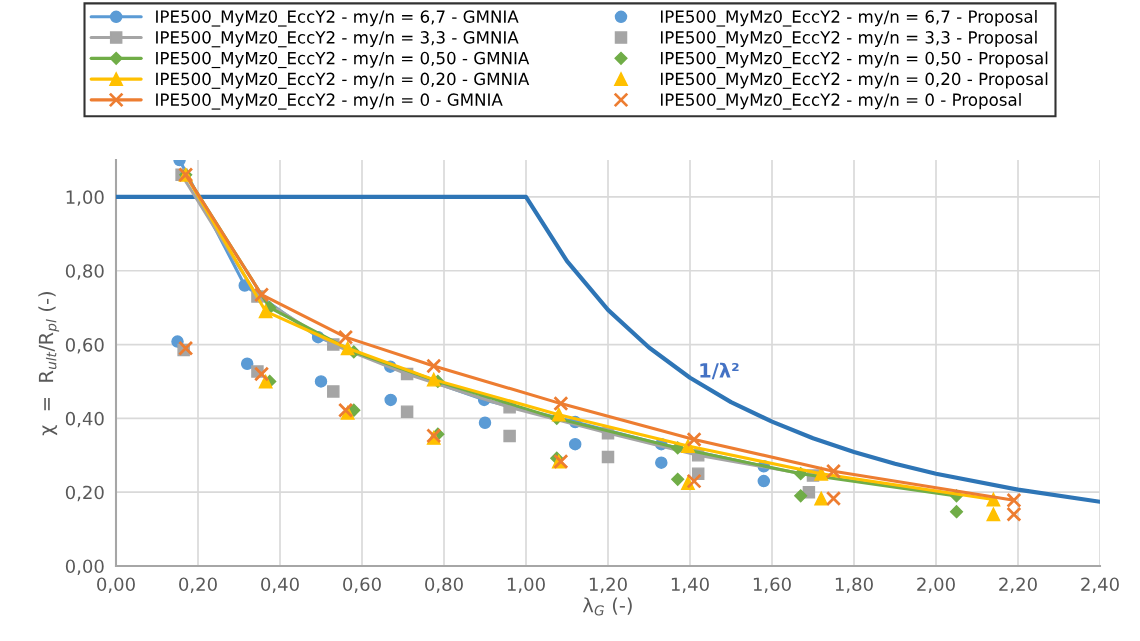 This screenshot has height=641, width=1140. I want to click on y-axis-title: χ = R$_{ult}$/R$_{pl}$ (-), so click(49, 364).